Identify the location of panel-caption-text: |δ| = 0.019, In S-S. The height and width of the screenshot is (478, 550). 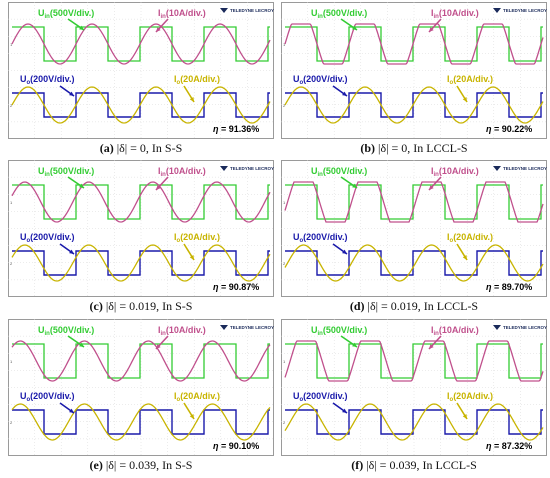
(147, 306).